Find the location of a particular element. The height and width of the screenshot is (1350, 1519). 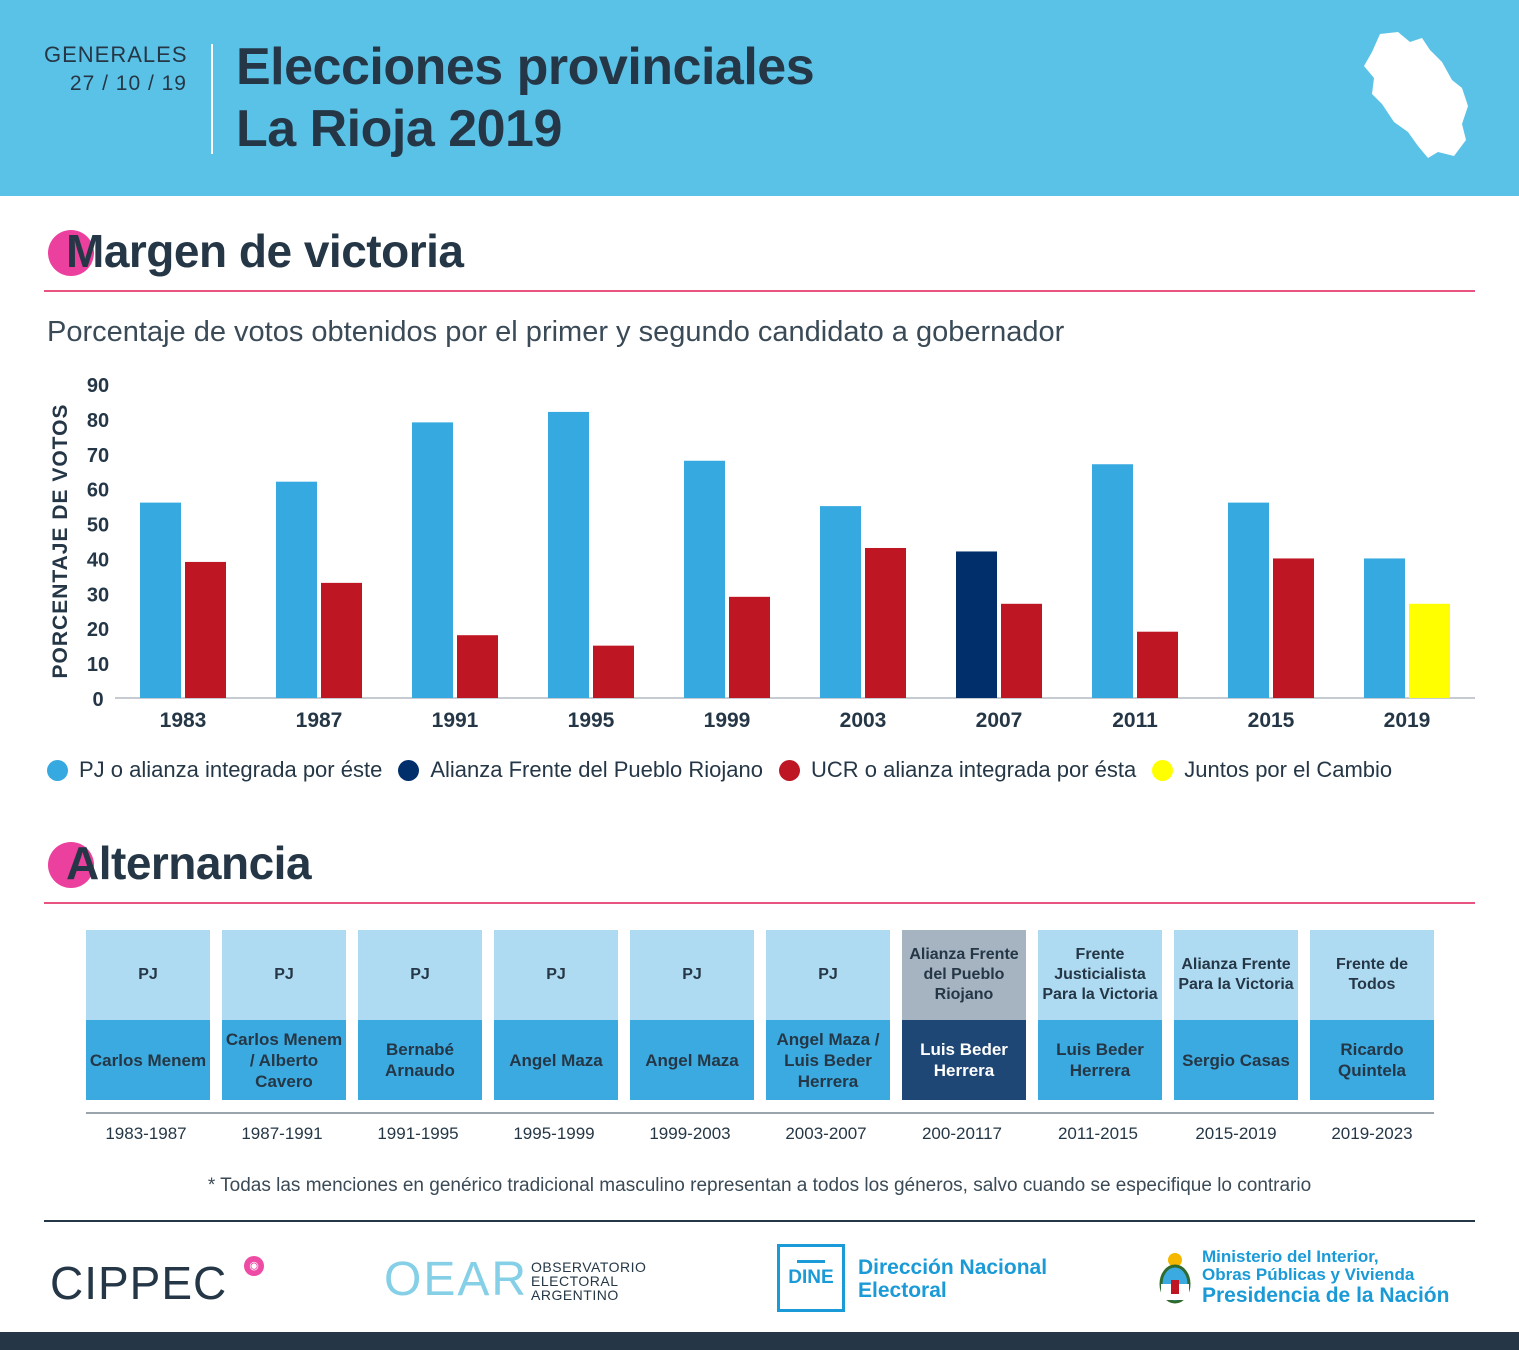

dine-name-line: Dirección Nacional is located at coordinates (953, 1267).